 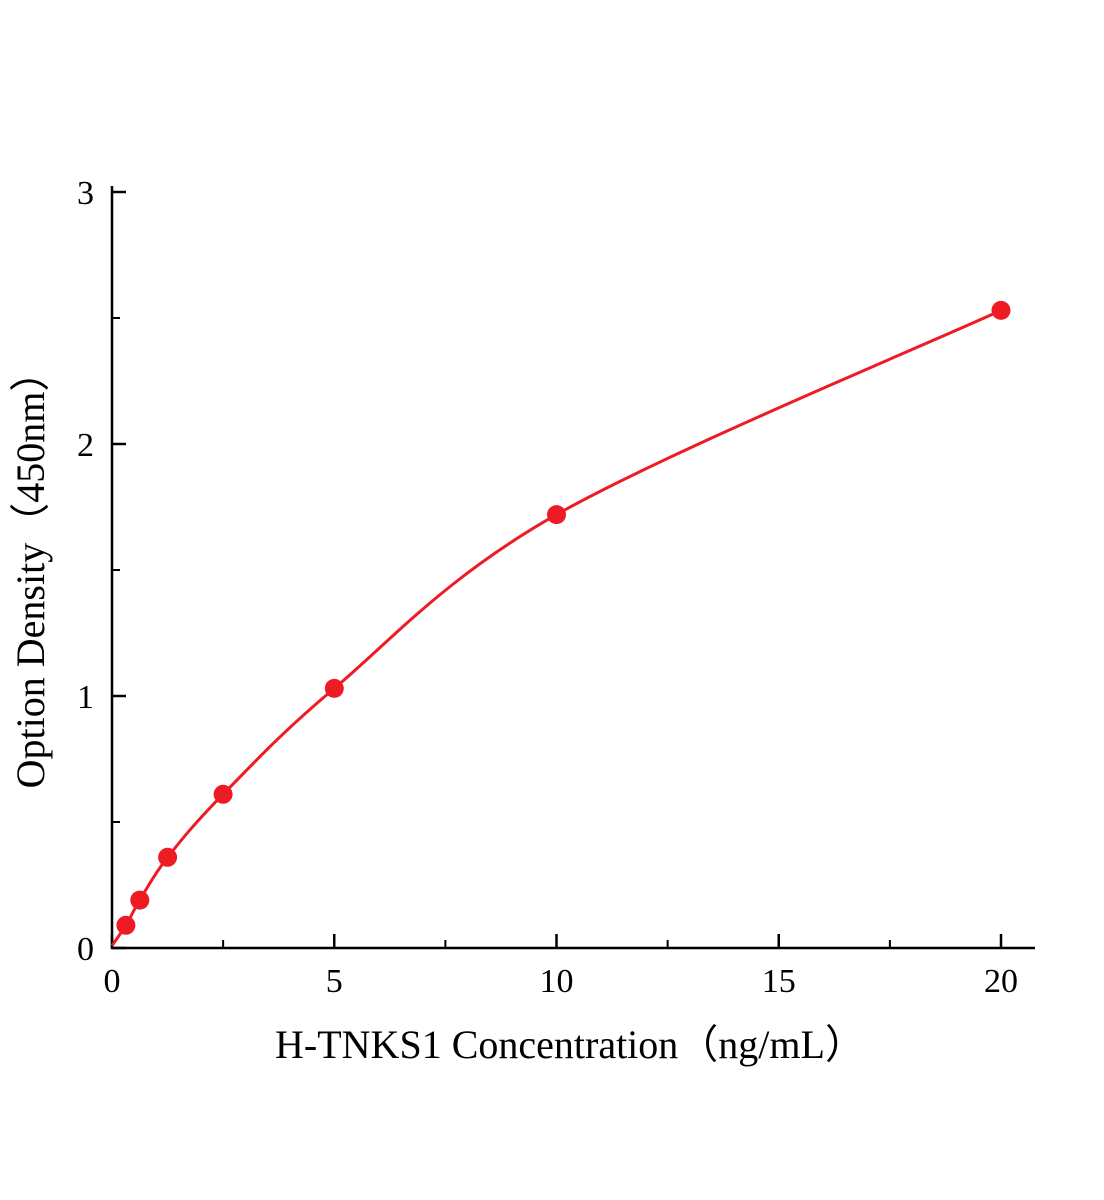 What do you see at coordinates (85, 949) in the screenshot?
I see `y-tick-label: 0` at bounding box center [85, 949].